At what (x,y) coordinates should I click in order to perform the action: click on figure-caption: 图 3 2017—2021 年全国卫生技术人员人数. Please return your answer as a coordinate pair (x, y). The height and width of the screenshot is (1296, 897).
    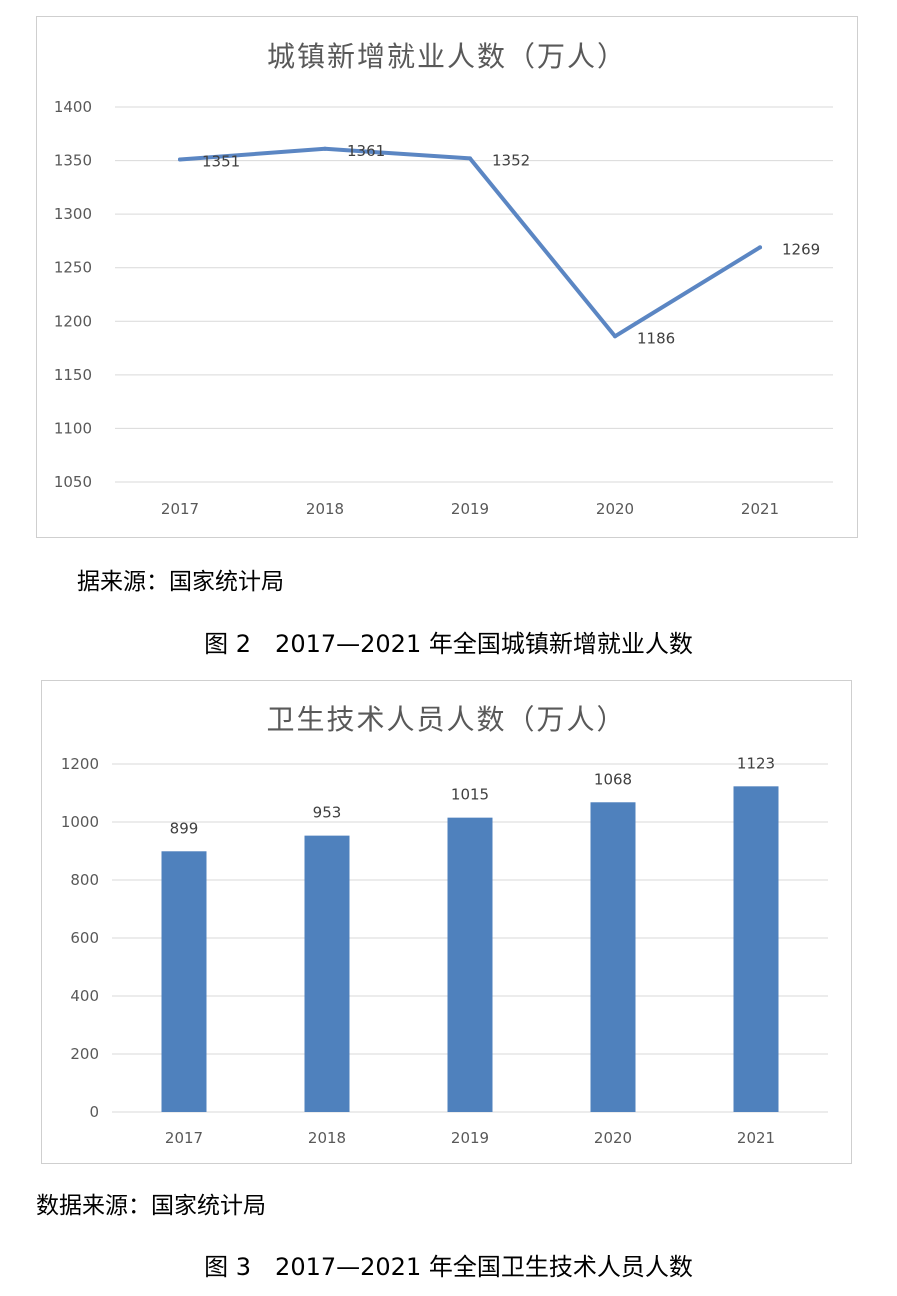
    Looking at the image, I should click on (448, 1267).